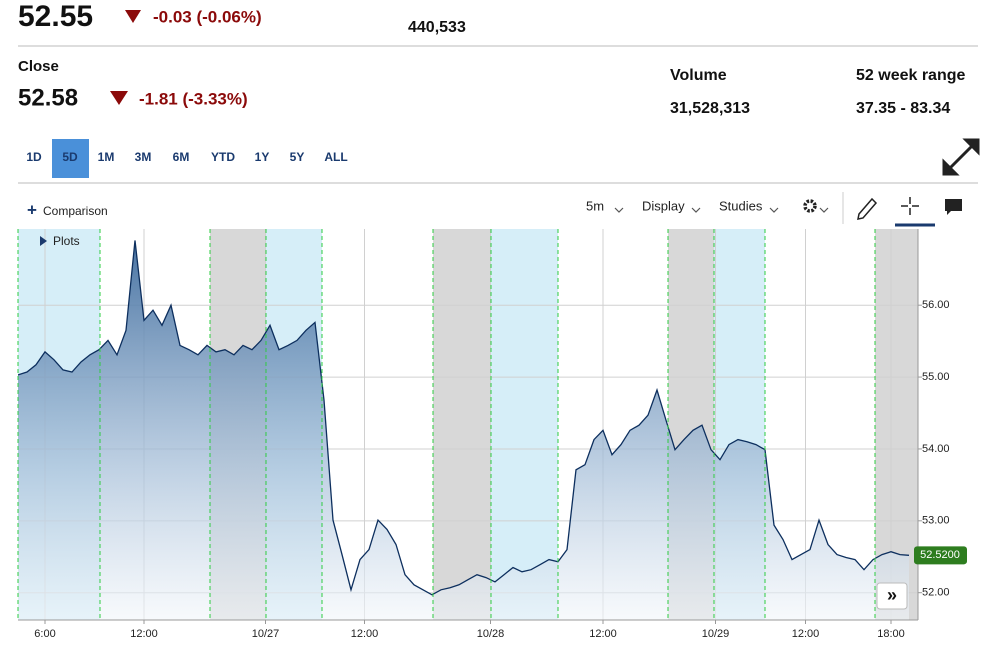 This screenshot has height=649, width=1000. Describe the element at coordinates (34, 157) in the screenshot. I see `range-button: 1D` at that location.